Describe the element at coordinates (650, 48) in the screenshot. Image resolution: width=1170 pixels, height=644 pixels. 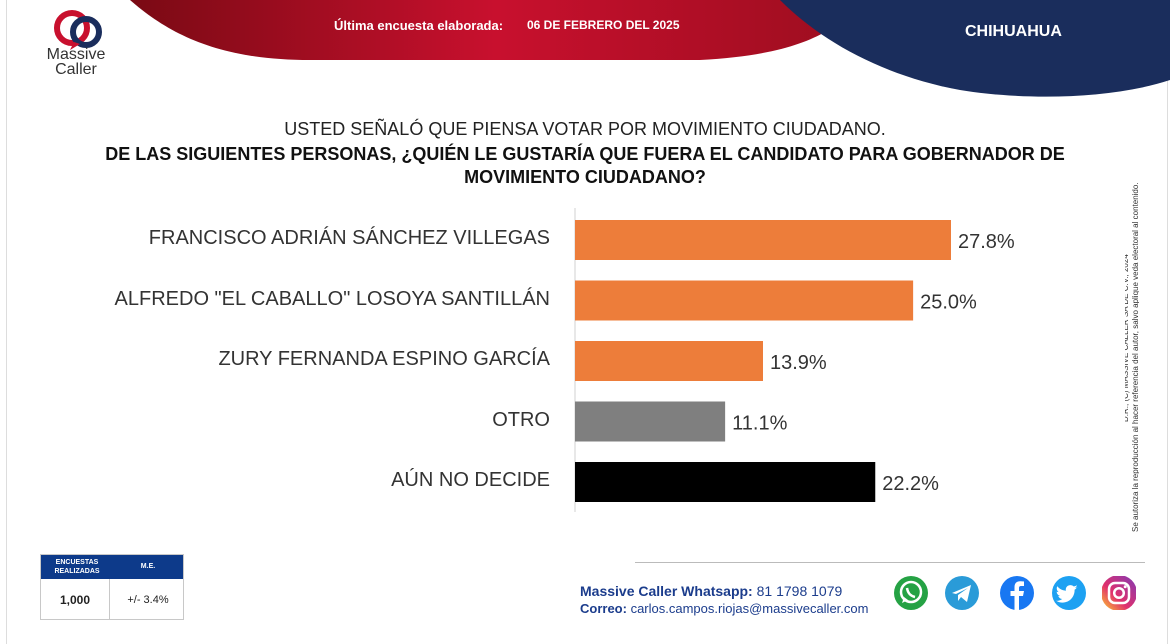
I see `header-banner` at that location.